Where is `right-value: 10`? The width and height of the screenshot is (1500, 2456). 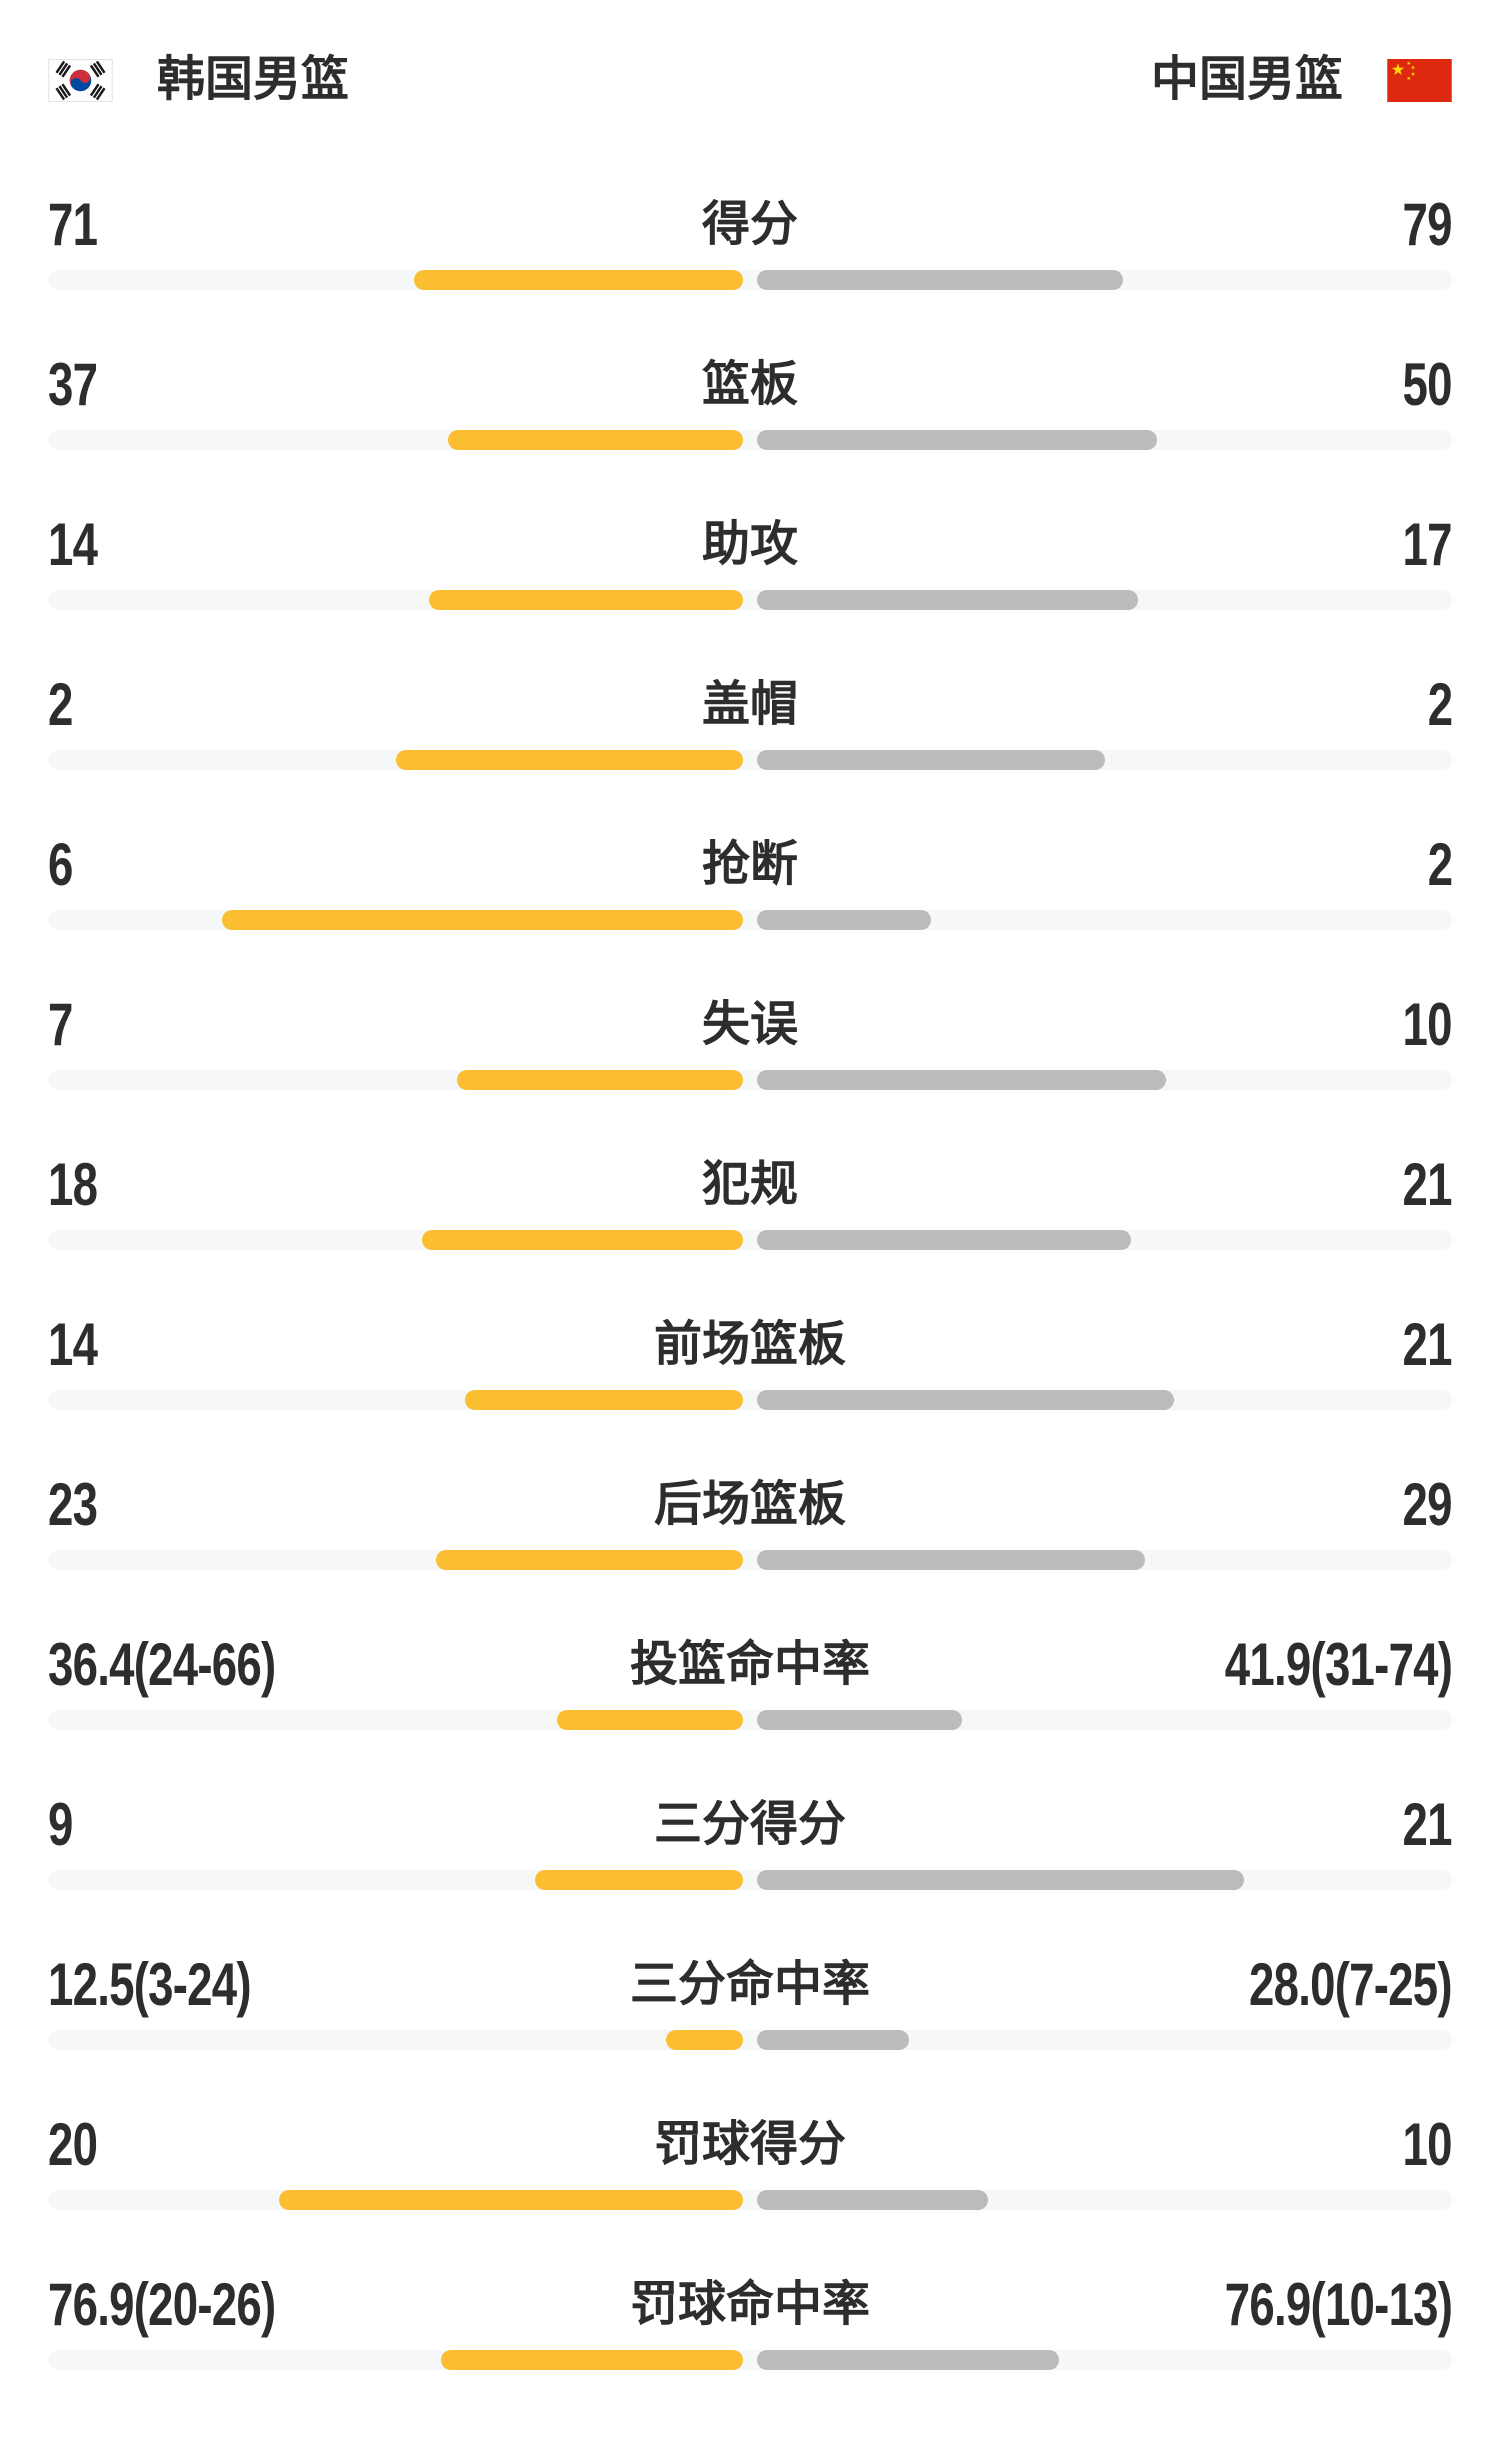
right-value: 10 is located at coordinates (1427, 2144).